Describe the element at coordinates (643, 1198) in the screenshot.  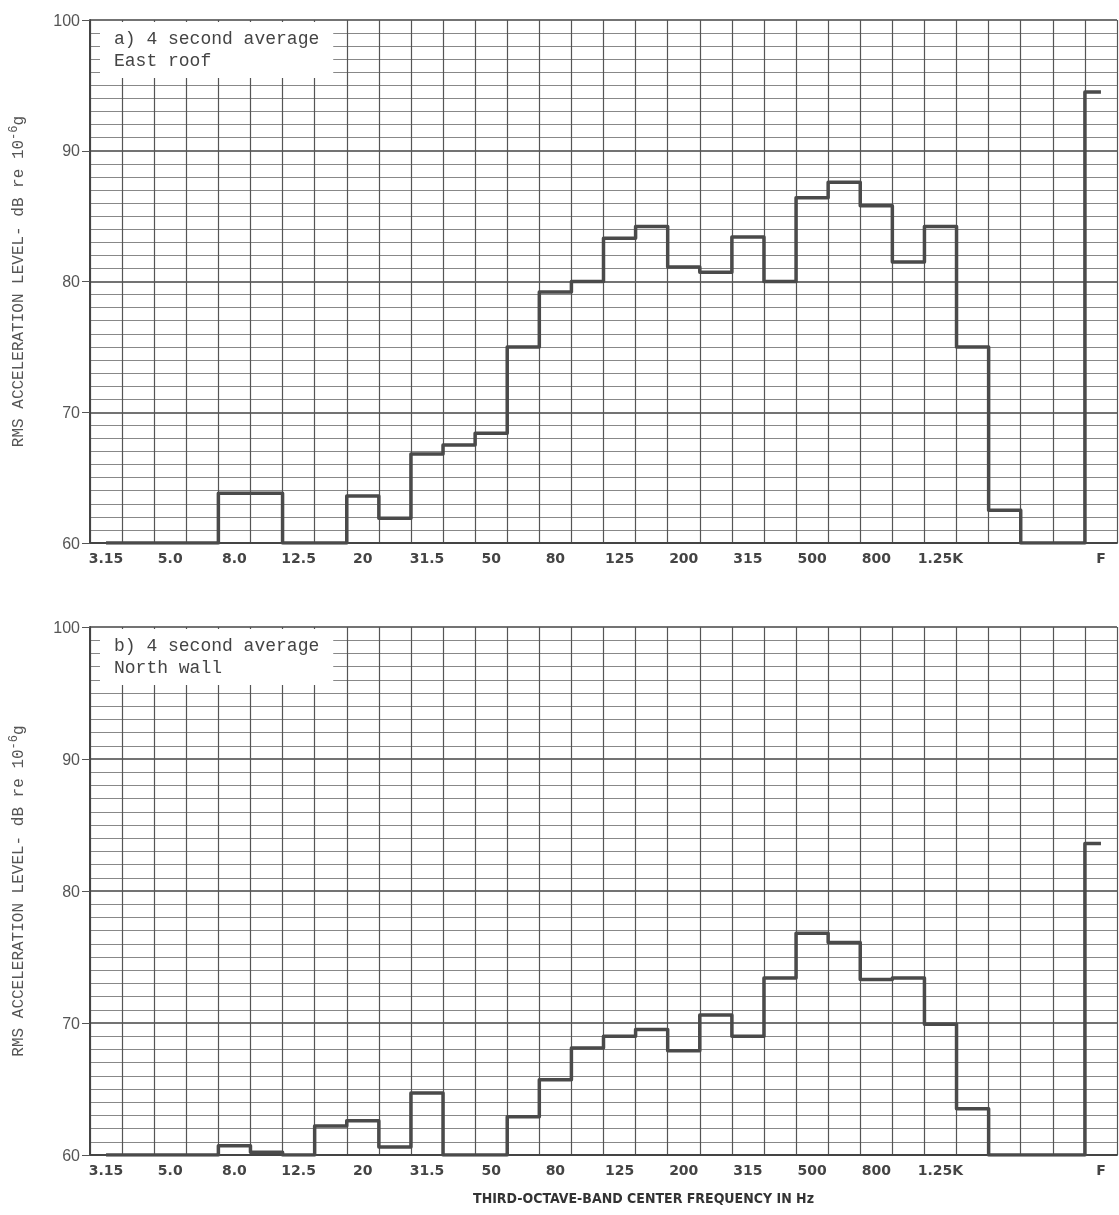
I see `x-axis-title: THIRD-OCTAVE-BAND CENTER FREQUENCY IN Hz` at that location.